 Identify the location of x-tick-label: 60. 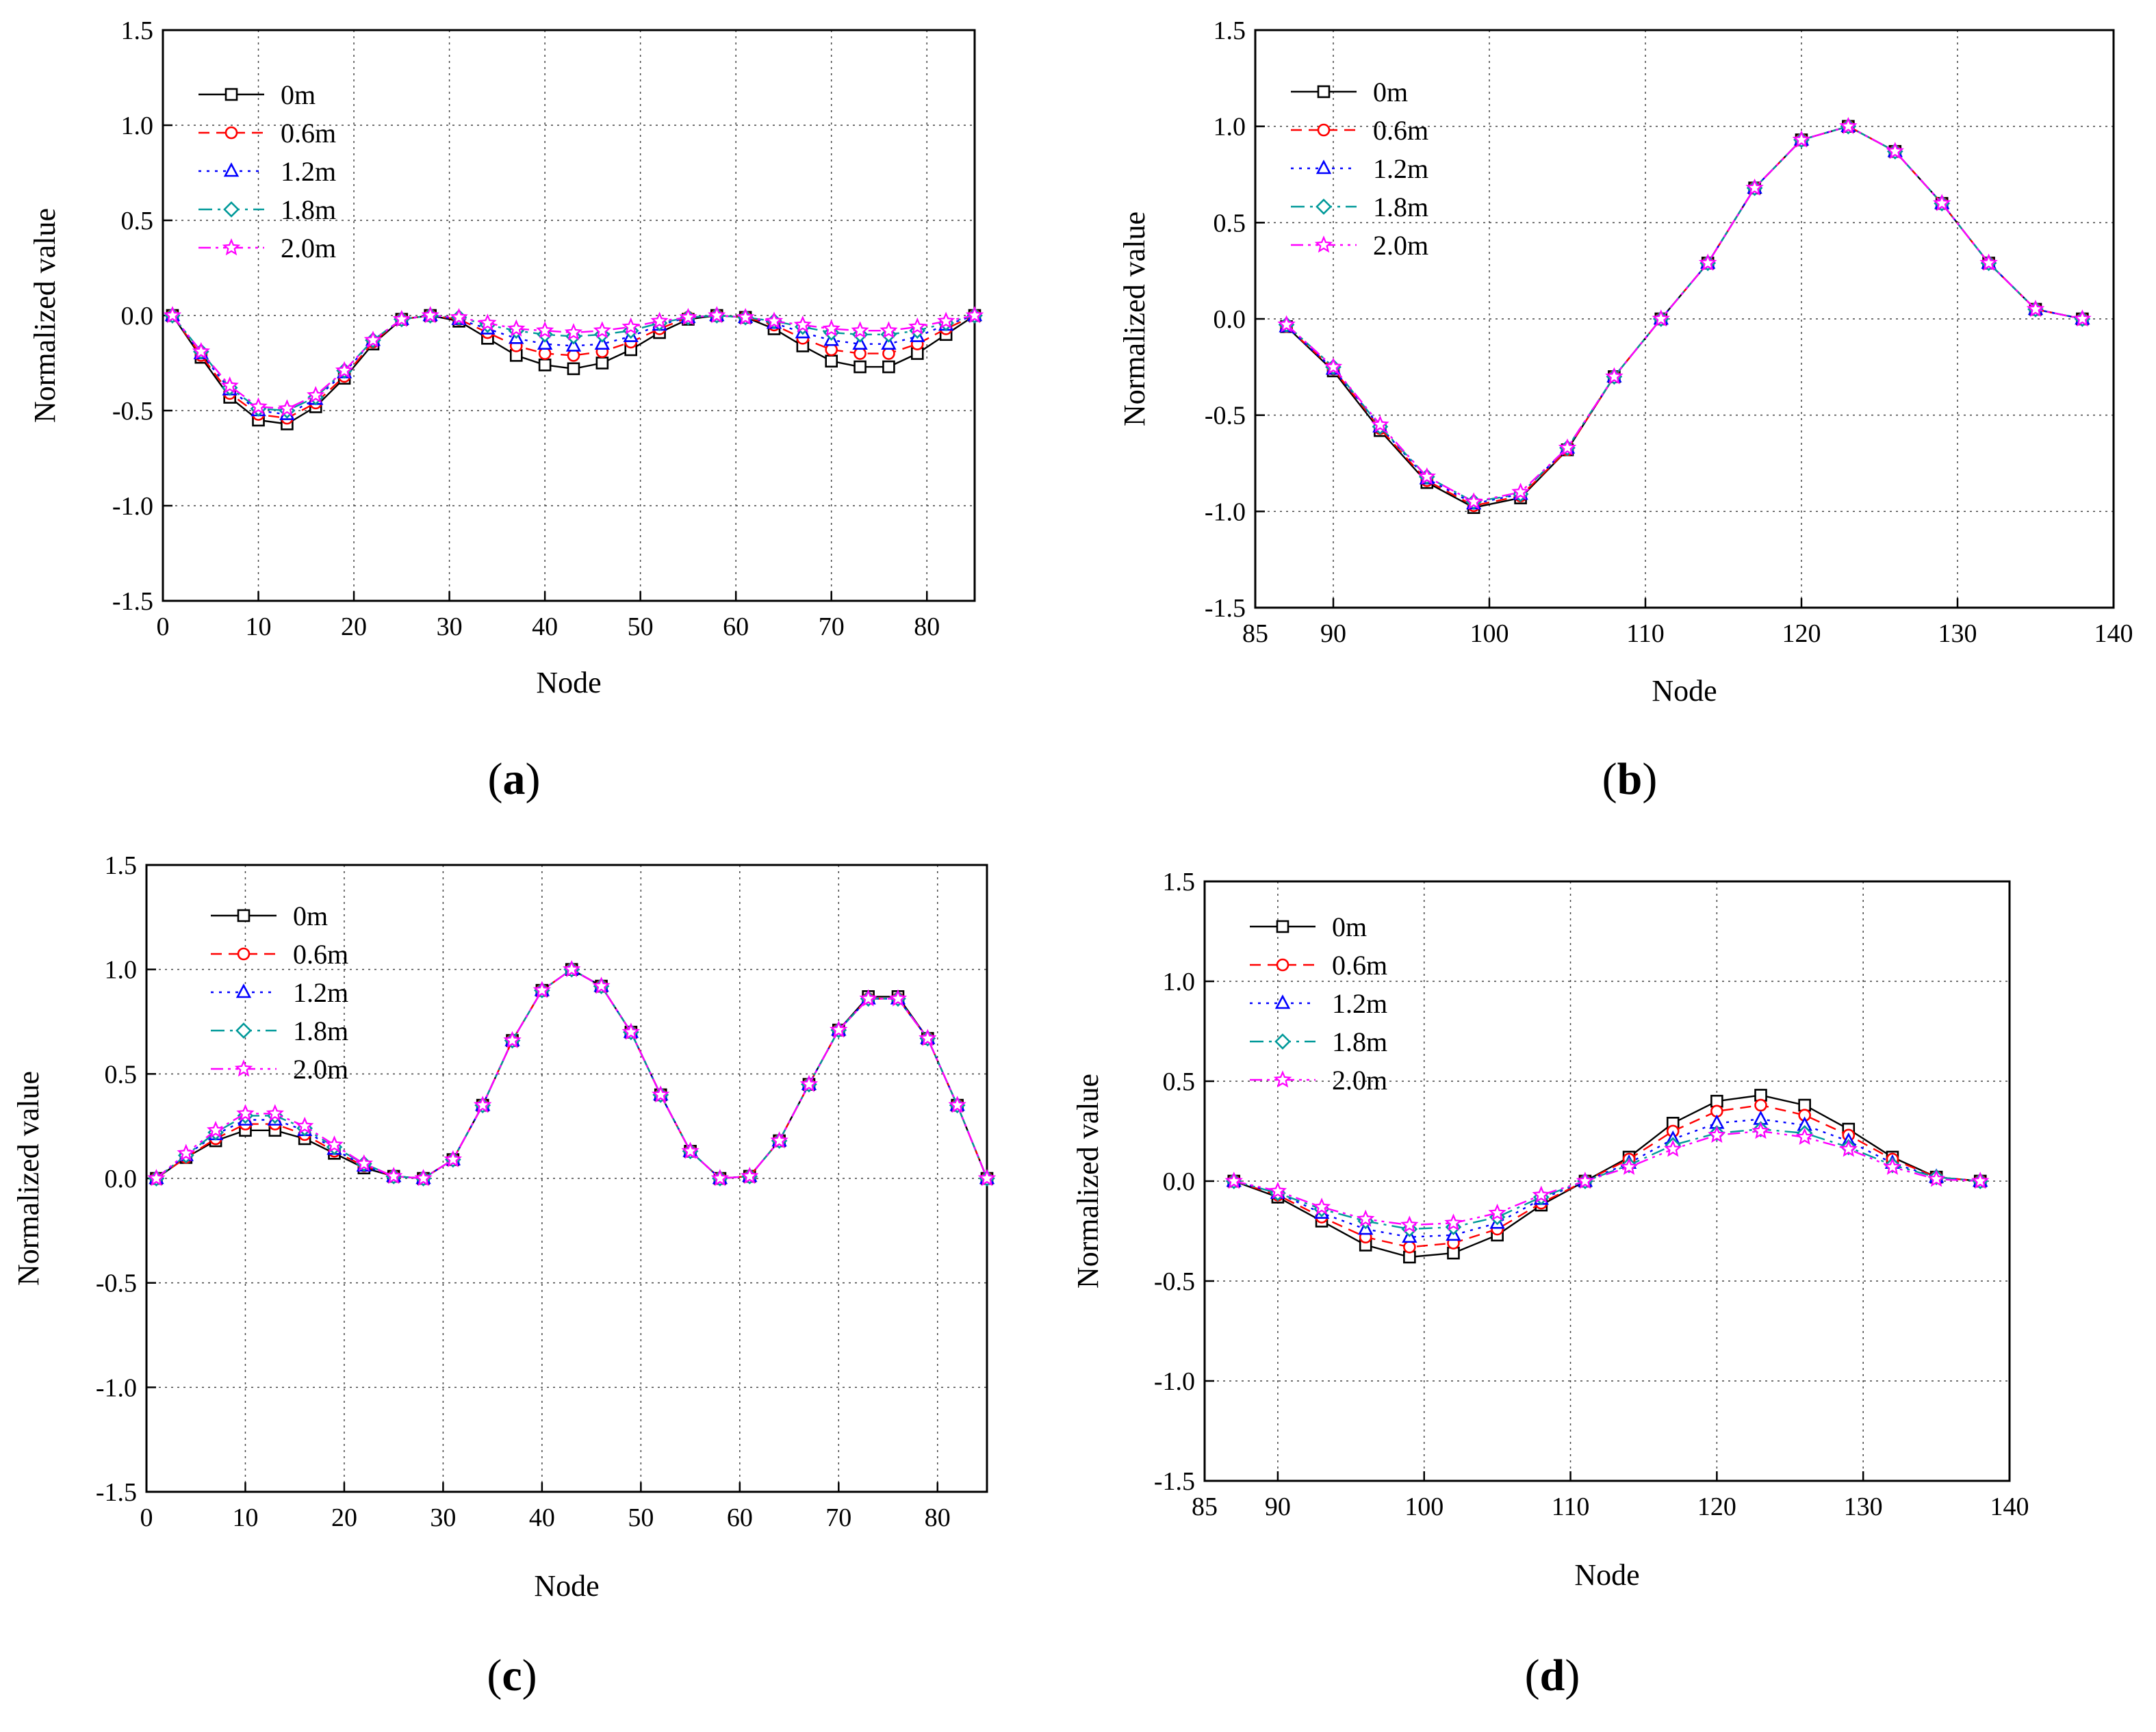
(740, 1517).